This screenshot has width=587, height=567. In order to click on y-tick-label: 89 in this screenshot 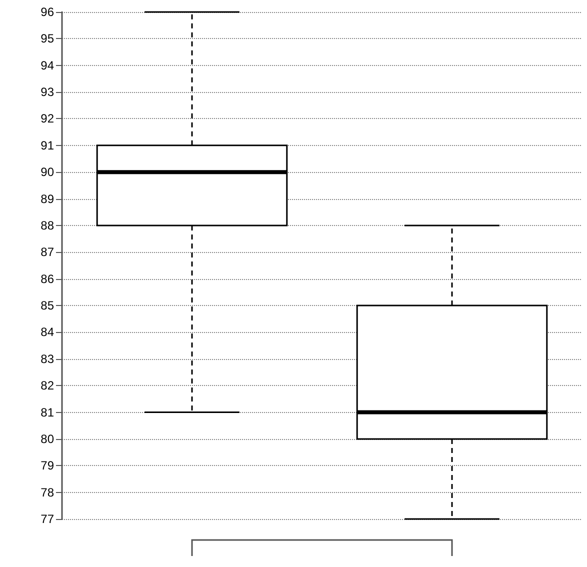, I will do `click(47, 199)`.